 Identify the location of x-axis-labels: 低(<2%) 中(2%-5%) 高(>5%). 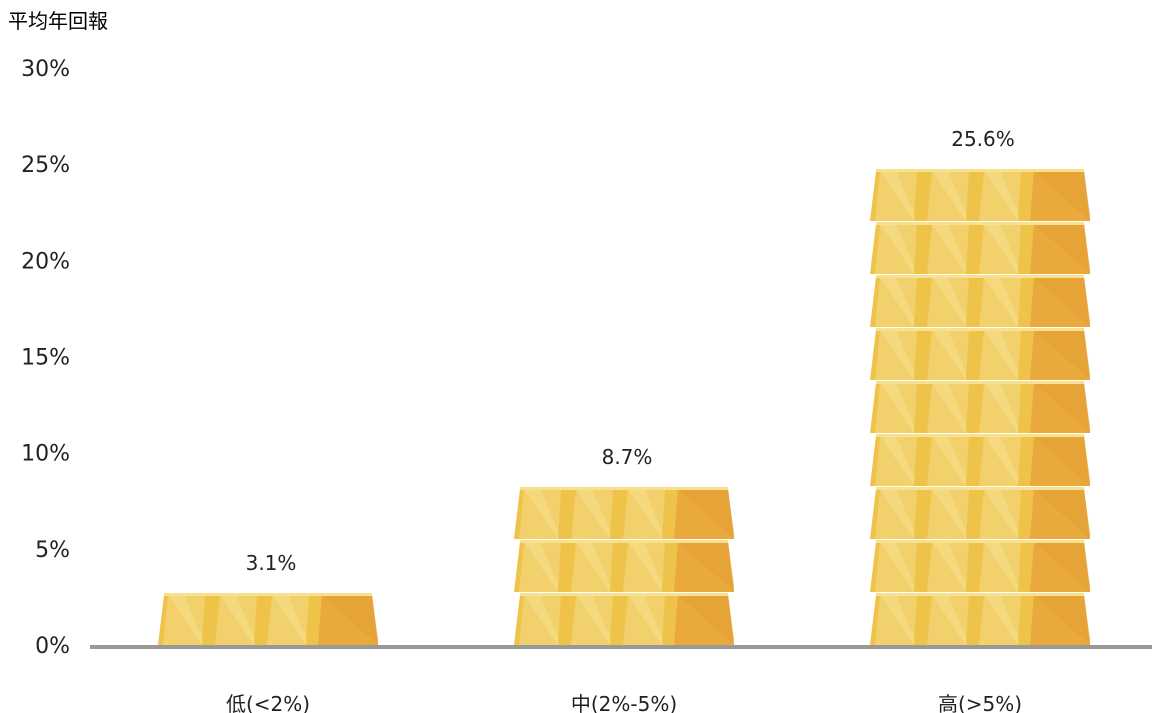
(624, 702).